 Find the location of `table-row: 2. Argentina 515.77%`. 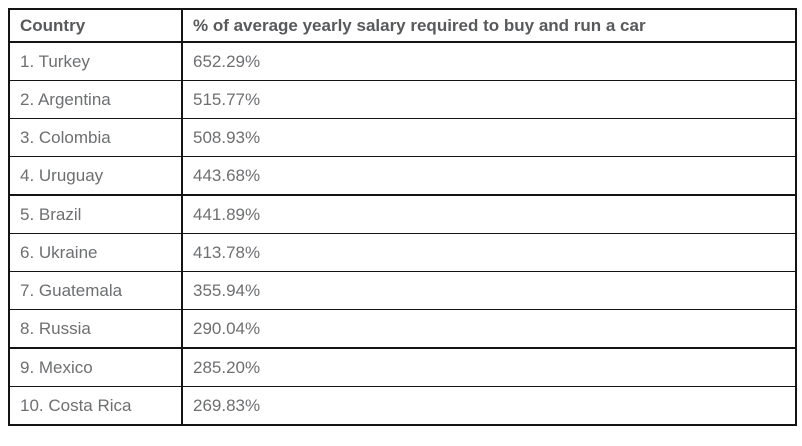

table-row: 2. Argentina 515.77% is located at coordinates (402, 99).